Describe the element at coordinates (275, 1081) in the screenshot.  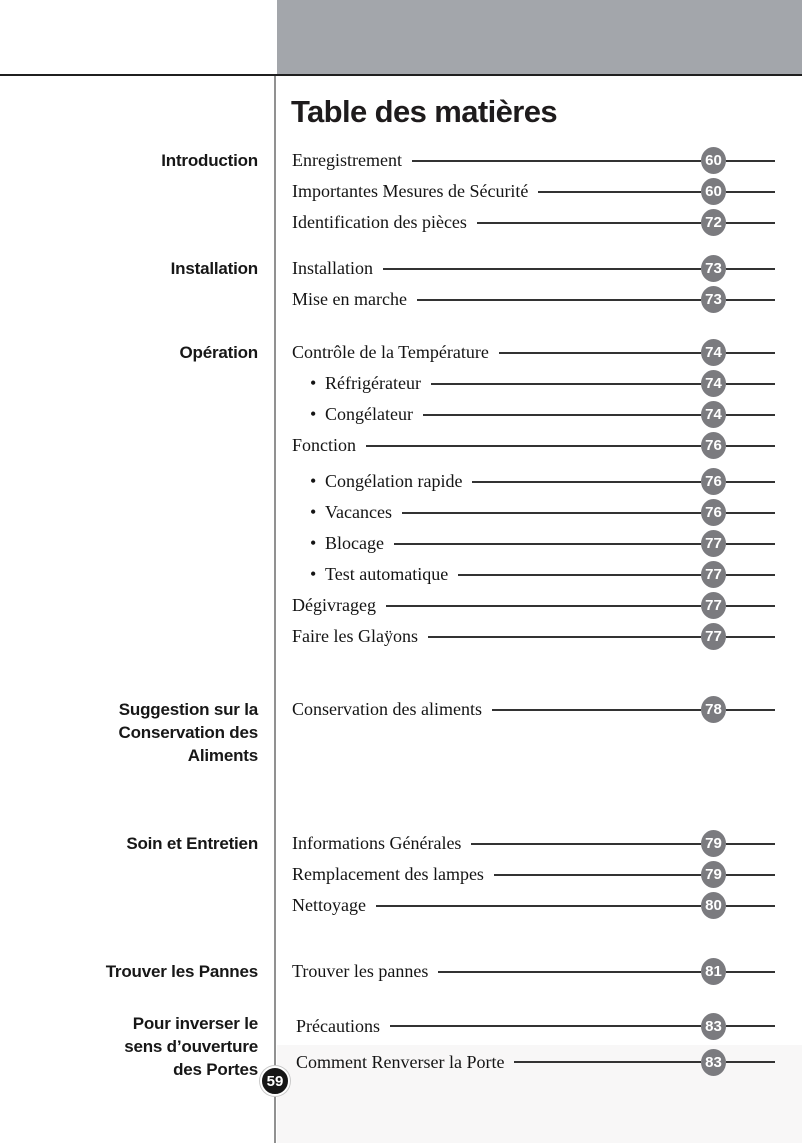
I see `page-number-badge: 59` at that location.